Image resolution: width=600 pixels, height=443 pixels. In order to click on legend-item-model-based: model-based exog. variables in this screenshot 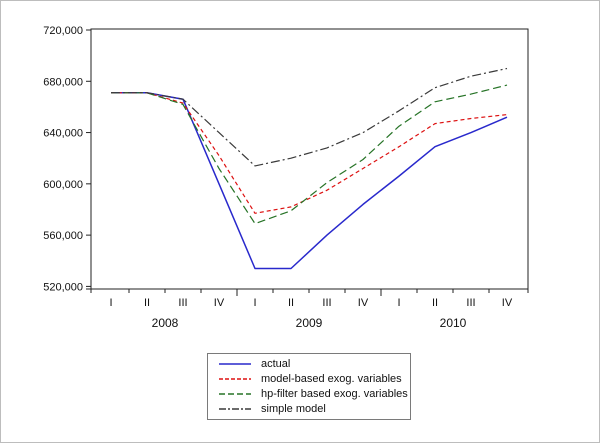, I will do `click(310, 379)`.